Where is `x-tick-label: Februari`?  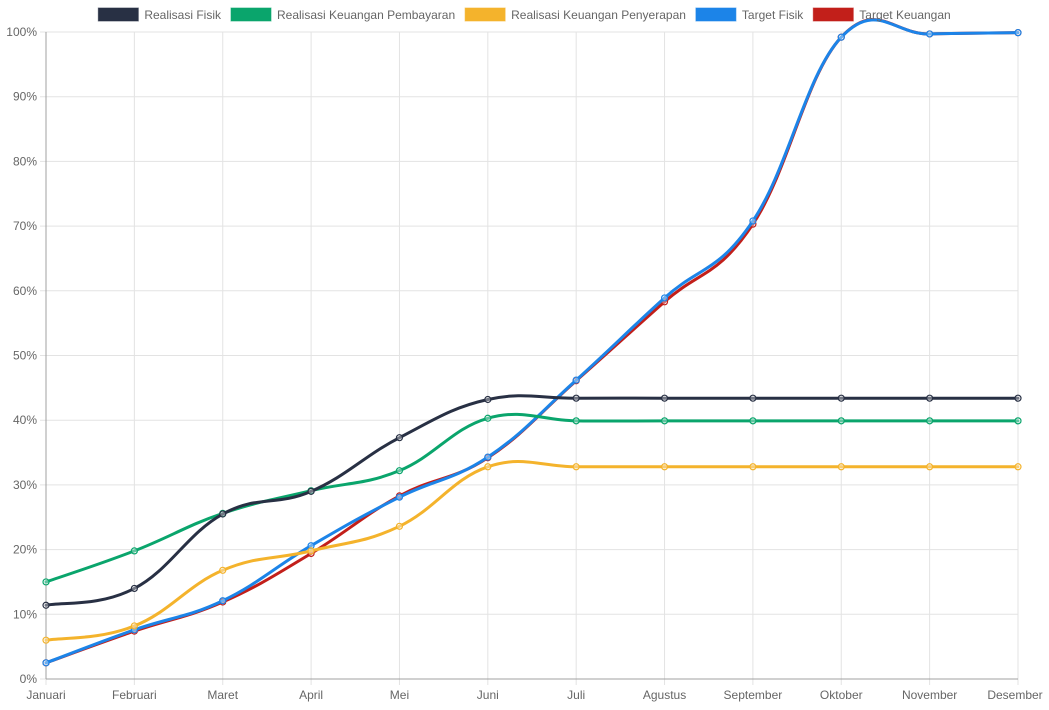 x-tick-label: Februari is located at coordinates (134, 695).